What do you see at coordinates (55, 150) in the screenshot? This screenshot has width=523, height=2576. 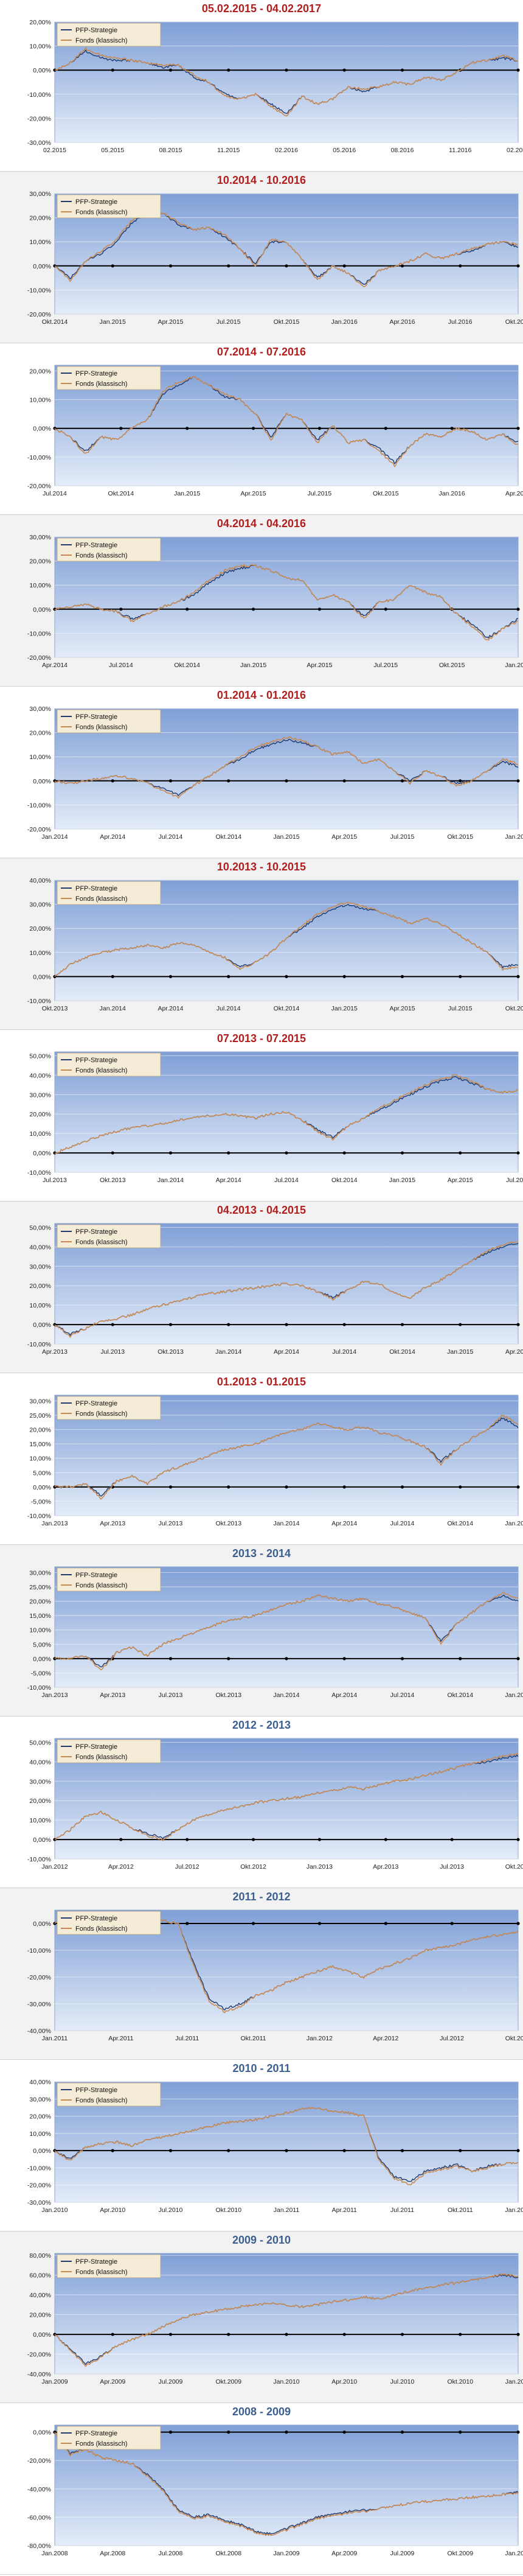 I see `x-tick-label: 02.2015` at bounding box center [55, 150].